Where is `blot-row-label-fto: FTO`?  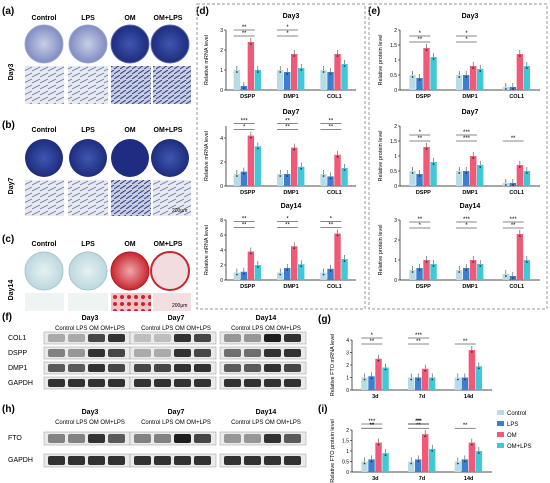 blot-row-label-fto: FTO is located at coordinates (15, 438).